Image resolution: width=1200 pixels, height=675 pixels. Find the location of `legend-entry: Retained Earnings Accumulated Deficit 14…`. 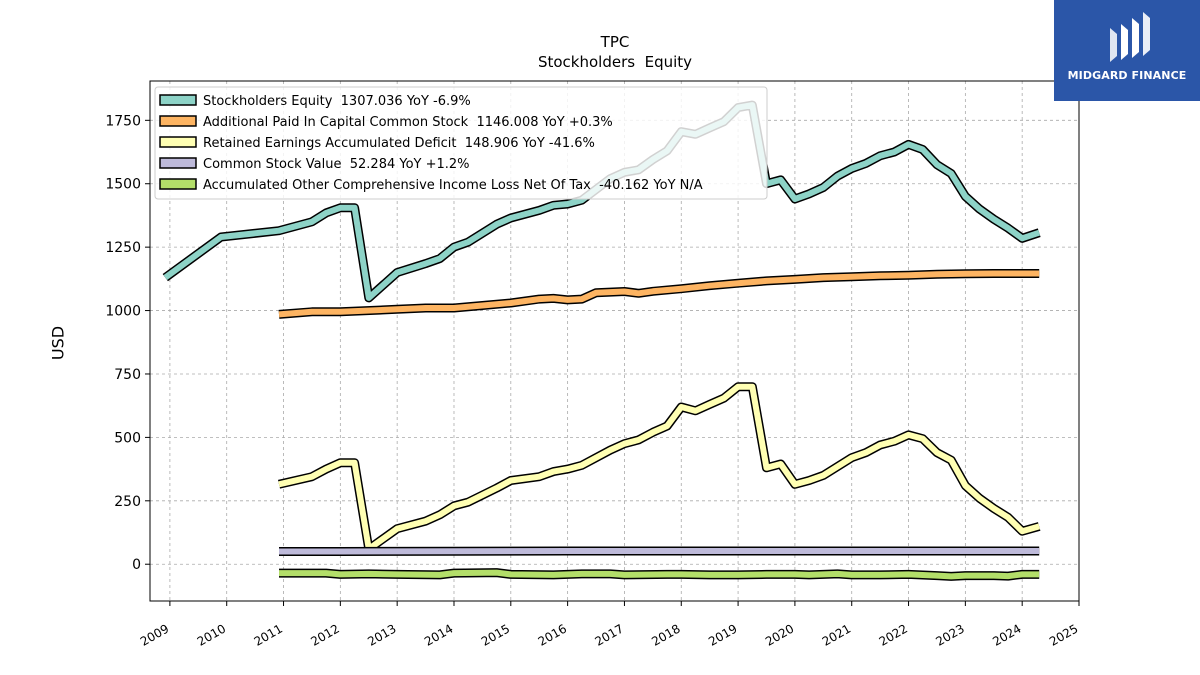

legend-entry: Retained Earnings Accumulated Deficit 14… is located at coordinates (399, 143).